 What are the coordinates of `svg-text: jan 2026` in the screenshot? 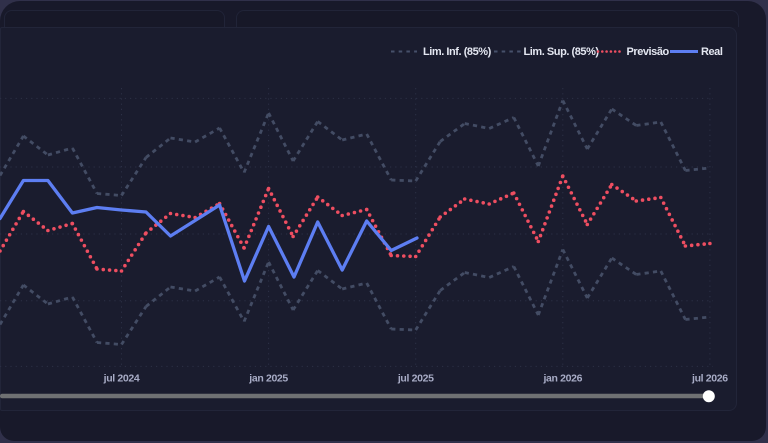 It's located at (562, 379).